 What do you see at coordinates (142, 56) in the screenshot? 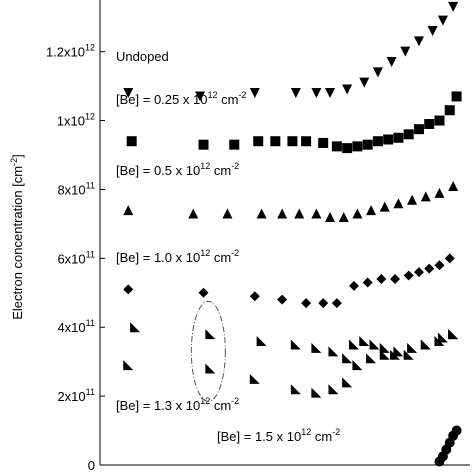
I see `series-label: Undoped` at bounding box center [142, 56].